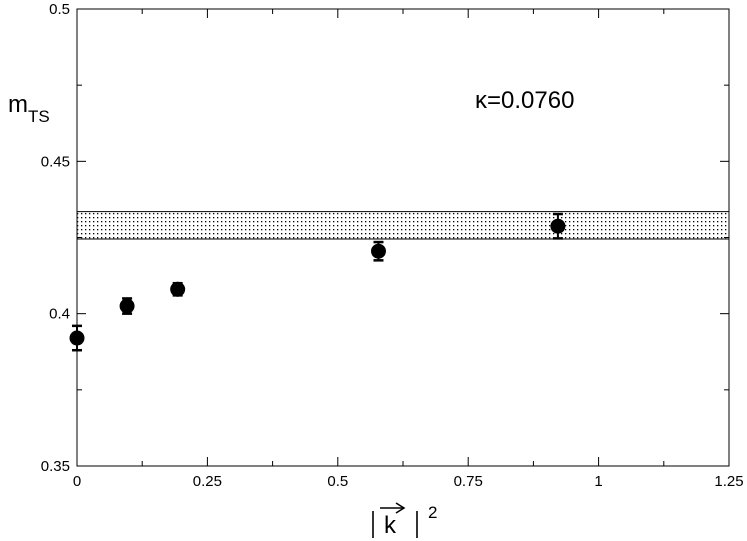 This screenshot has height=541, width=747. Describe the element at coordinates (403, 225) in the screenshot. I see `error-band` at that location.